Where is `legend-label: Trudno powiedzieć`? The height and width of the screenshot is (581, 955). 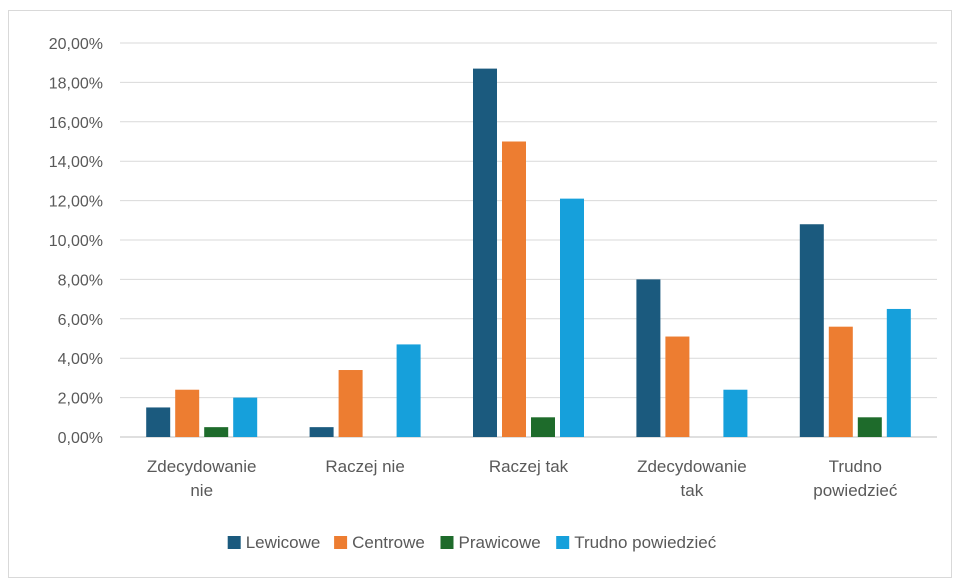 legend-label: Trudno powiedzieć is located at coordinates (645, 542).